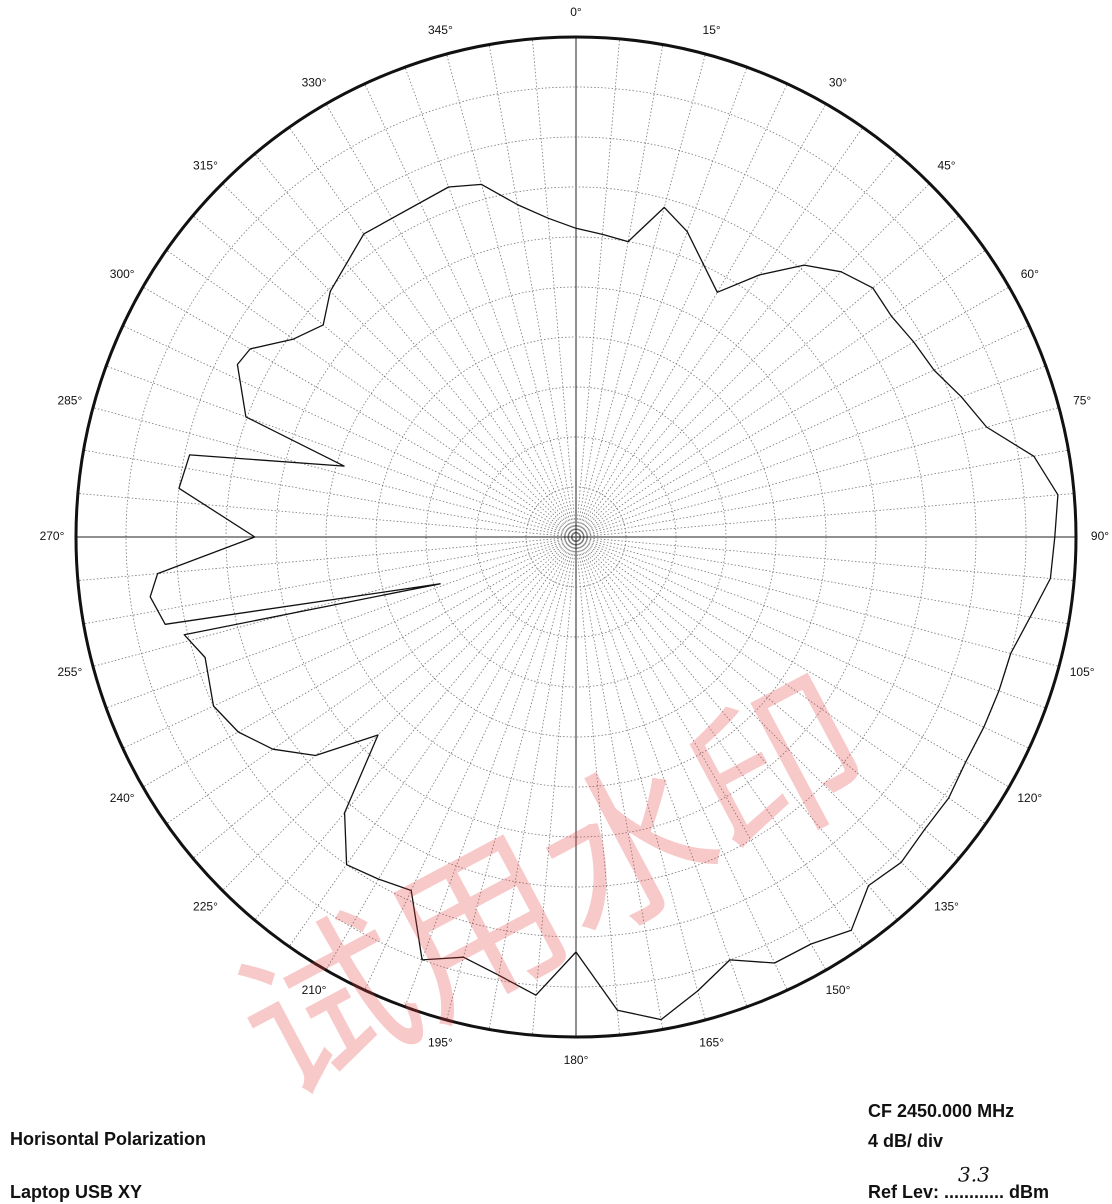 The image size is (1112, 1204). Describe the element at coordinates (76, 1192) in the screenshot. I see `caption-line: Laptop USB XY` at that location.